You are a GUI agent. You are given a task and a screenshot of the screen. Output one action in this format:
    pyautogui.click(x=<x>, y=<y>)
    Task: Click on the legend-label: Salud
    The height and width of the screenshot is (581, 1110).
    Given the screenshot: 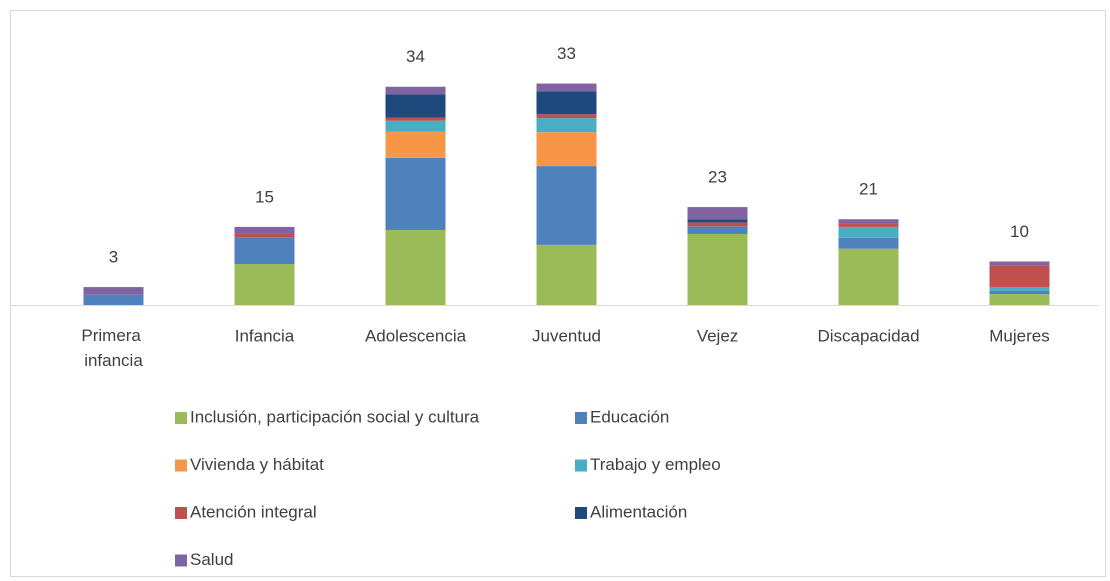 What is the action you would take?
    pyautogui.click(x=211, y=559)
    